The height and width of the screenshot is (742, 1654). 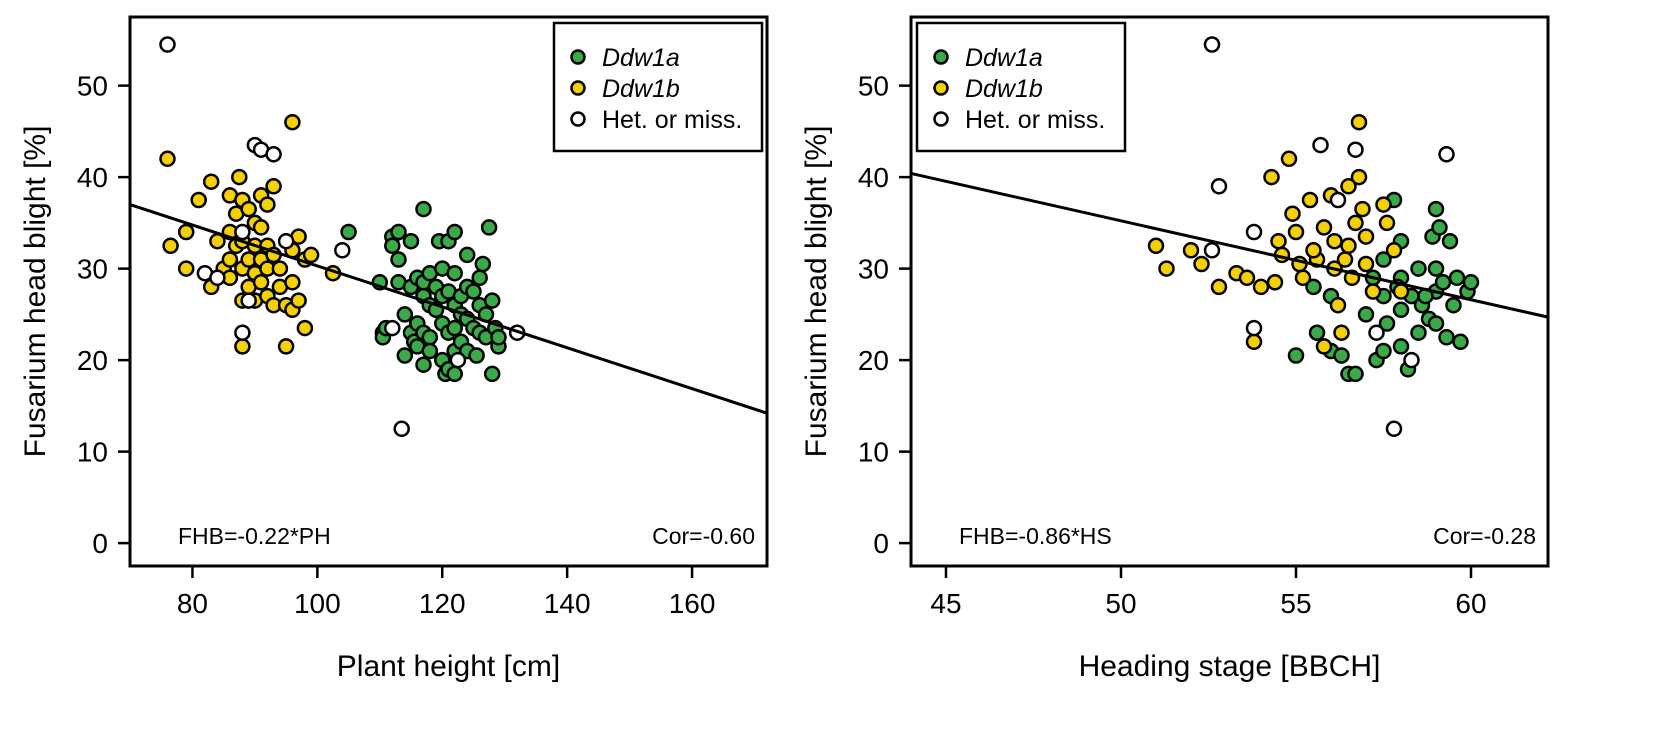 What do you see at coordinates (1035, 120) in the screenshot?
I see `legend-label-het: Het. or miss.` at bounding box center [1035, 120].